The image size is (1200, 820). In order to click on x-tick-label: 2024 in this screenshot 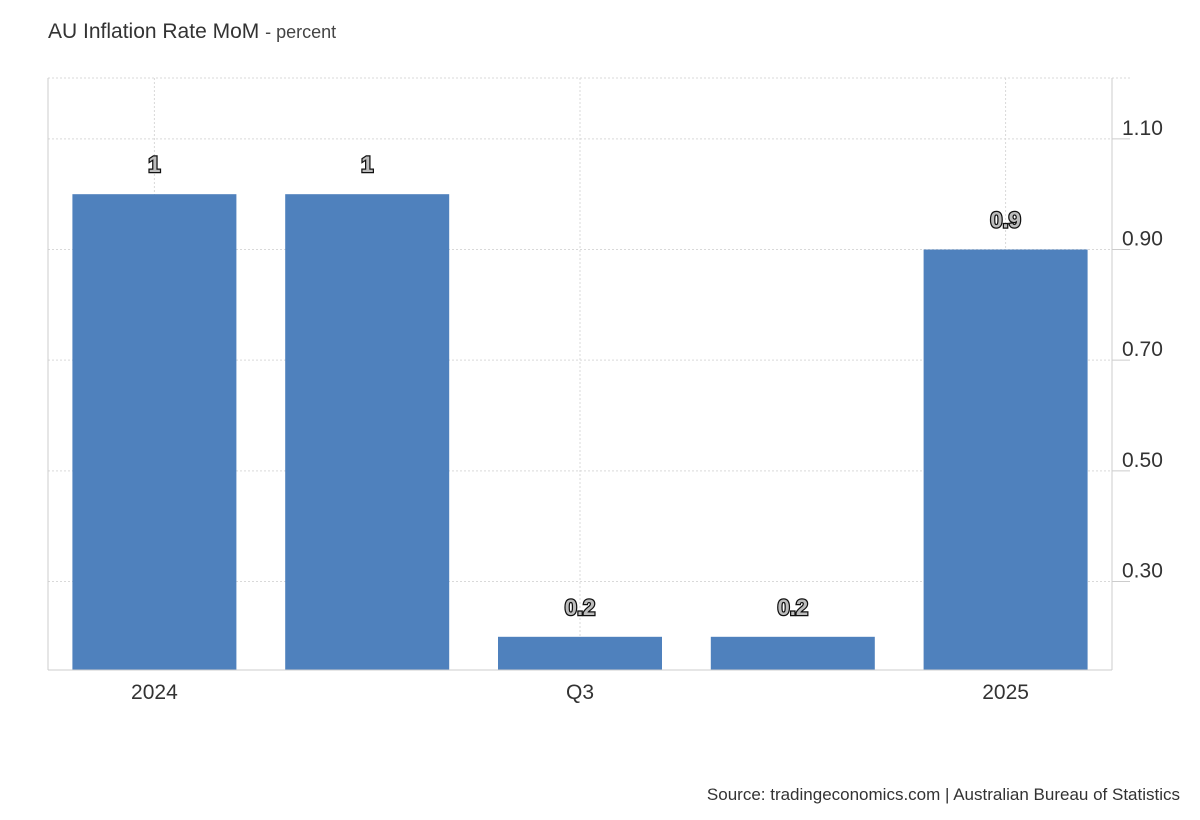, I will do `click(154, 692)`.